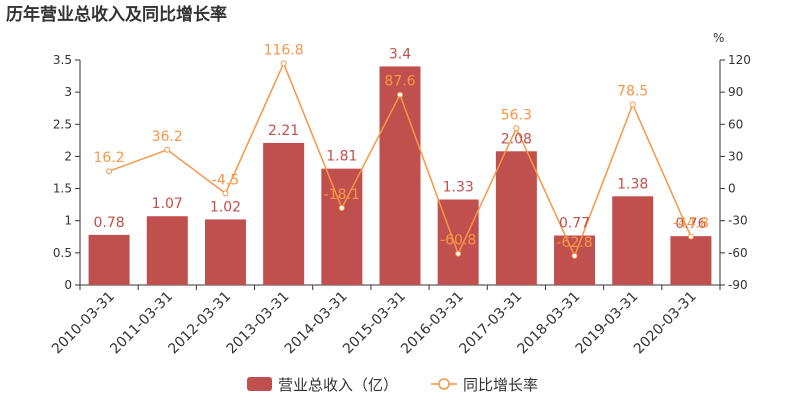 This screenshot has width=800, height=400. I want to click on growth-value-label: 116.8, so click(284, 50).